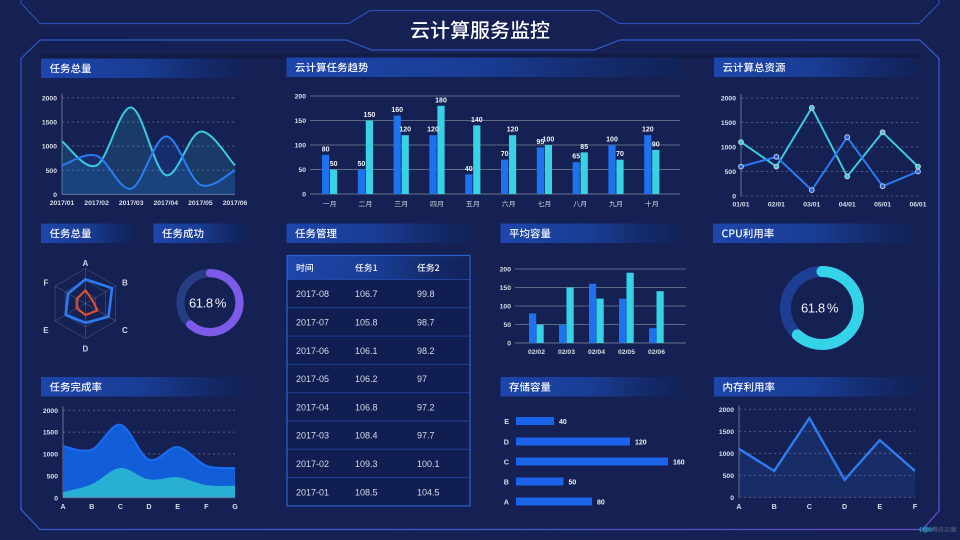 The width and height of the screenshot is (960, 540). What do you see at coordinates (596, 352) in the screenshot?
I see `svg-text: 02/04` at bounding box center [596, 352].